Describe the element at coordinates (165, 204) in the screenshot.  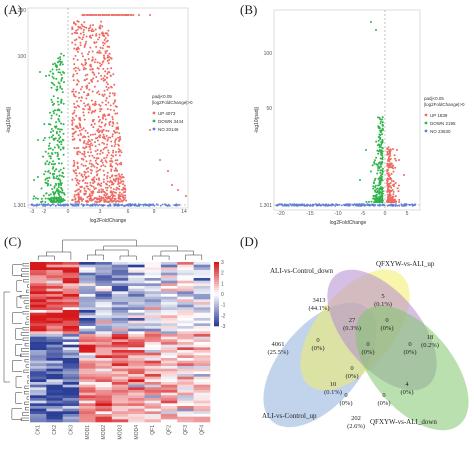
I see `point-no` at that location.